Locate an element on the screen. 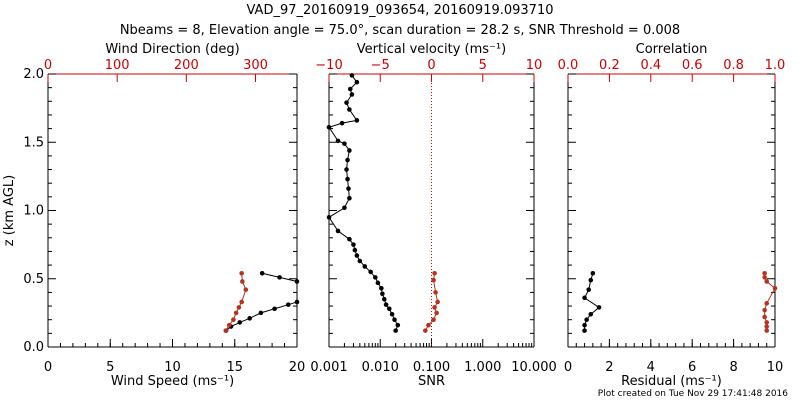 This screenshot has width=800, height=400. x-tick-label: 15 is located at coordinates (234, 367).